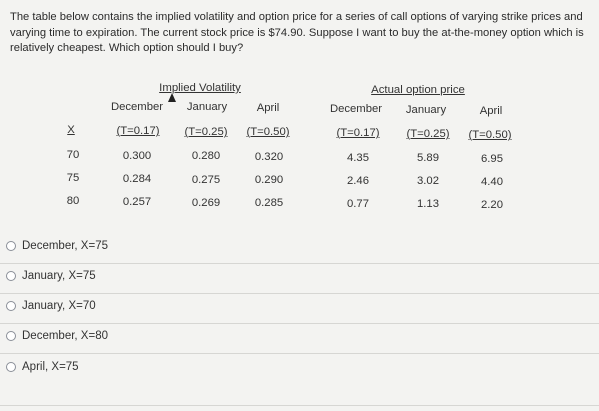 This screenshot has height=411, width=599. What do you see at coordinates (428, 204) in the screenshot?
I see `table-cell: 1.13` at bounding box center [428, 204].